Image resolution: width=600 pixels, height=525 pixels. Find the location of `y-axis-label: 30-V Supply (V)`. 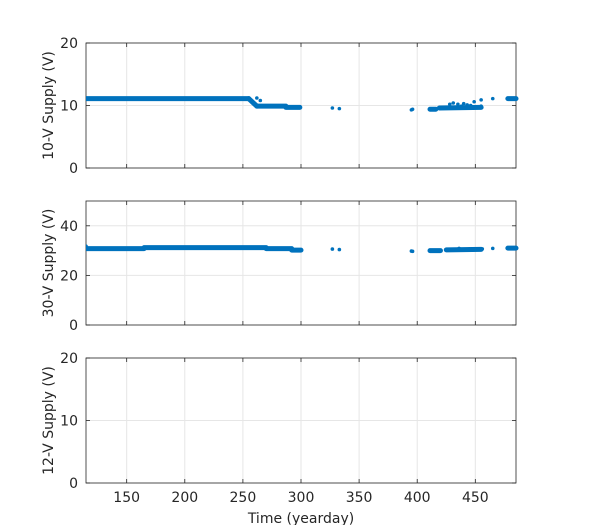

y-axis-label: 30-V Supply (V) is located at coordinates (49, 263).